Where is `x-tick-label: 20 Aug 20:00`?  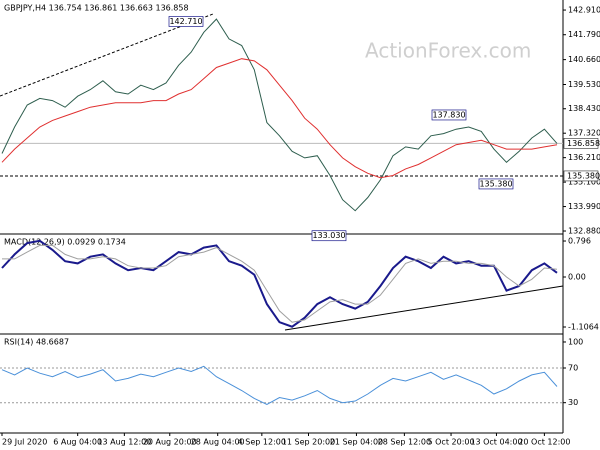
x-tick-label: 20 Aug 20:00 is located at coordinates (170, 442).